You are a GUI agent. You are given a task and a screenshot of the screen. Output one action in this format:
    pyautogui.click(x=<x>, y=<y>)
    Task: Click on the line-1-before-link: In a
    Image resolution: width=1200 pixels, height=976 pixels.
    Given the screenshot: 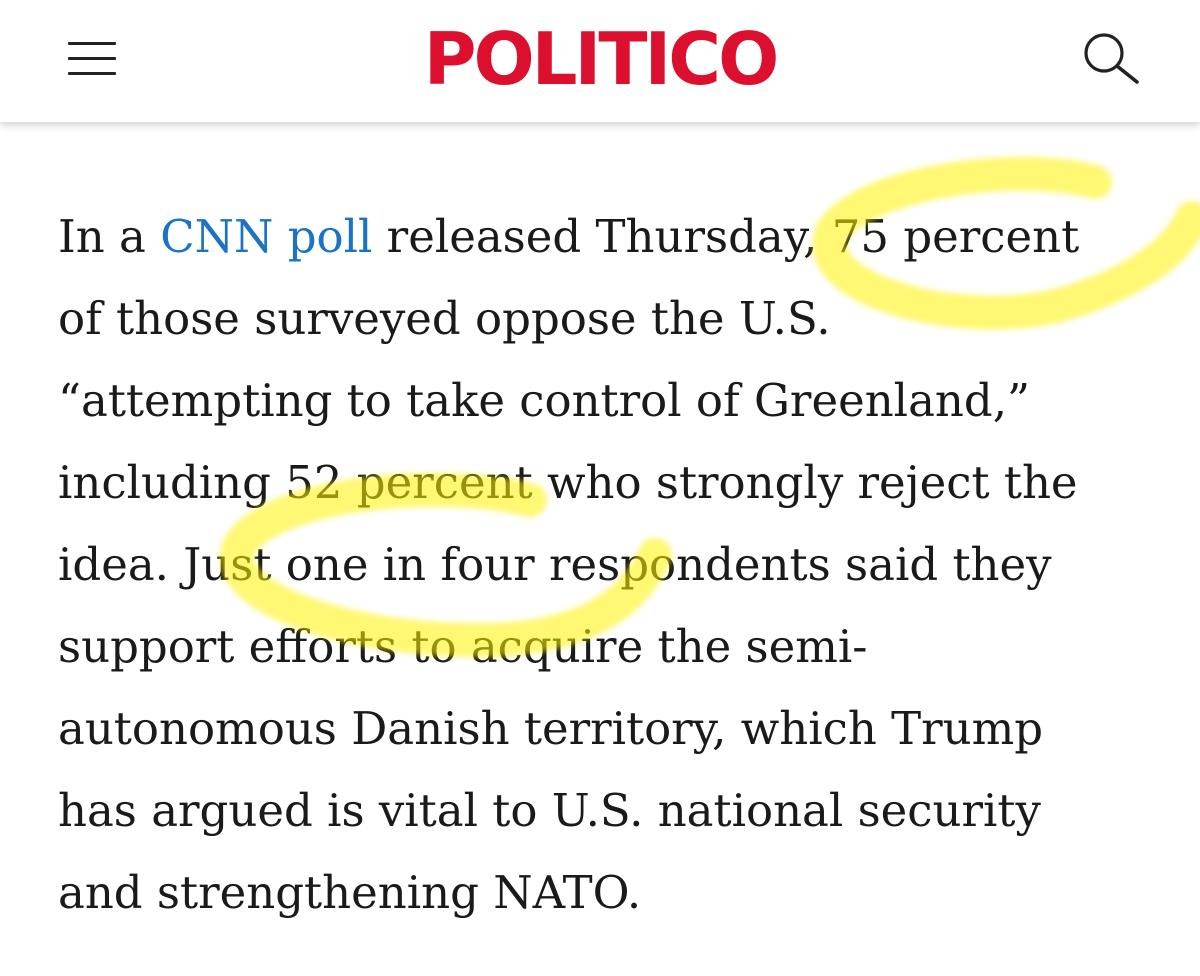 What is the action you would take?
    pyautogui.click(x=109, y=236)
    